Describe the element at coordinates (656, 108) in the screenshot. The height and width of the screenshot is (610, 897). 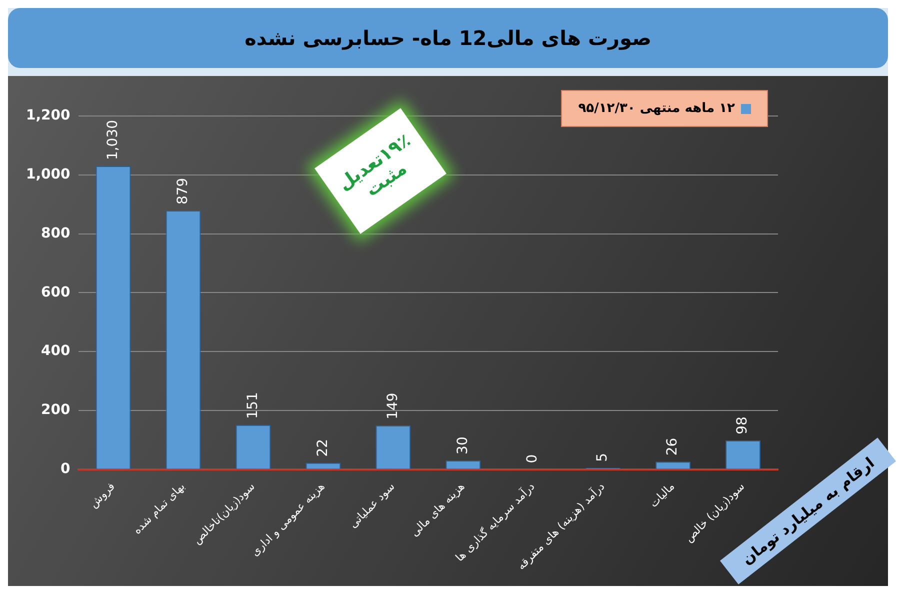
I see `legend-label: ۱۲ ماهه منتهی ۹۵/۱۲/۳۰` at that location.